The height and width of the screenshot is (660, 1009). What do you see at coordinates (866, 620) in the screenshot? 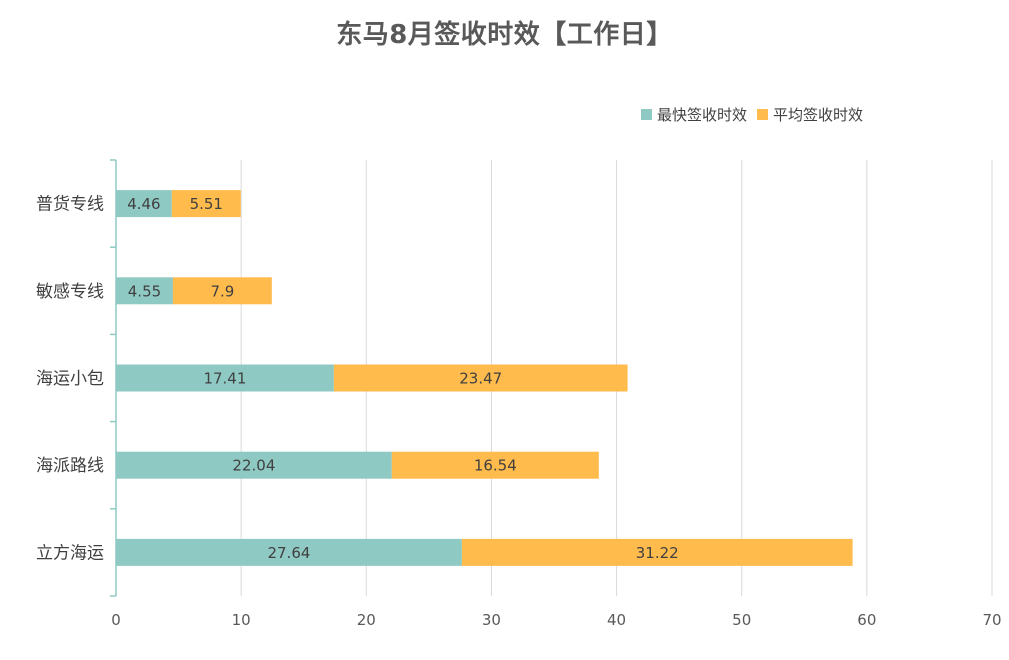
I see `x-tick-label-60: 60` at bounding box center [866, 620].